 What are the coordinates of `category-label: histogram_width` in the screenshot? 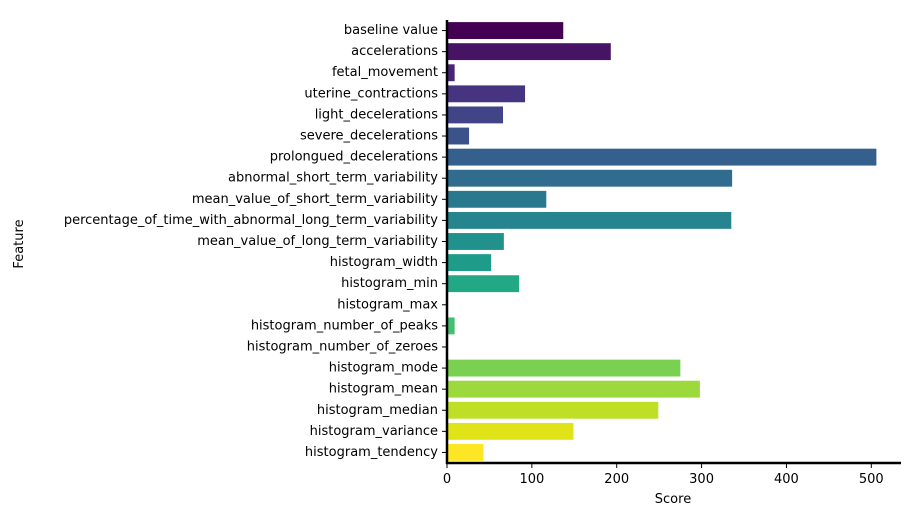 It's located at (384, 262).